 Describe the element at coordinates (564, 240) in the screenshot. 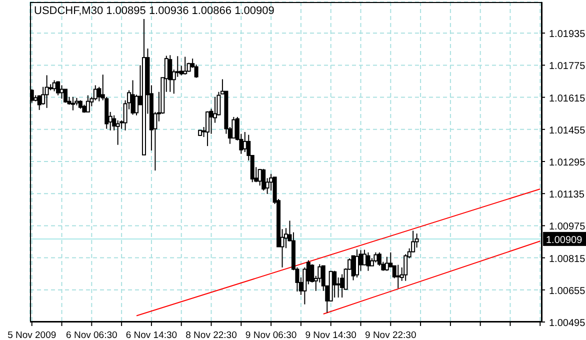

I see `ref-line-label: 1.00909` at that location.